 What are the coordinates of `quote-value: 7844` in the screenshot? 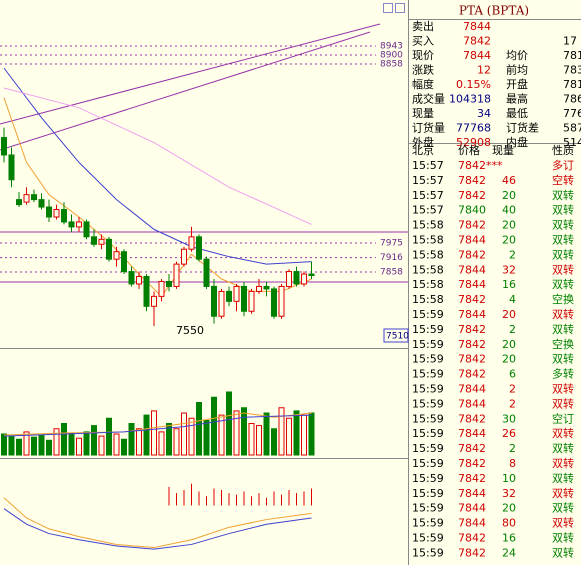 It's located at (477, 26).